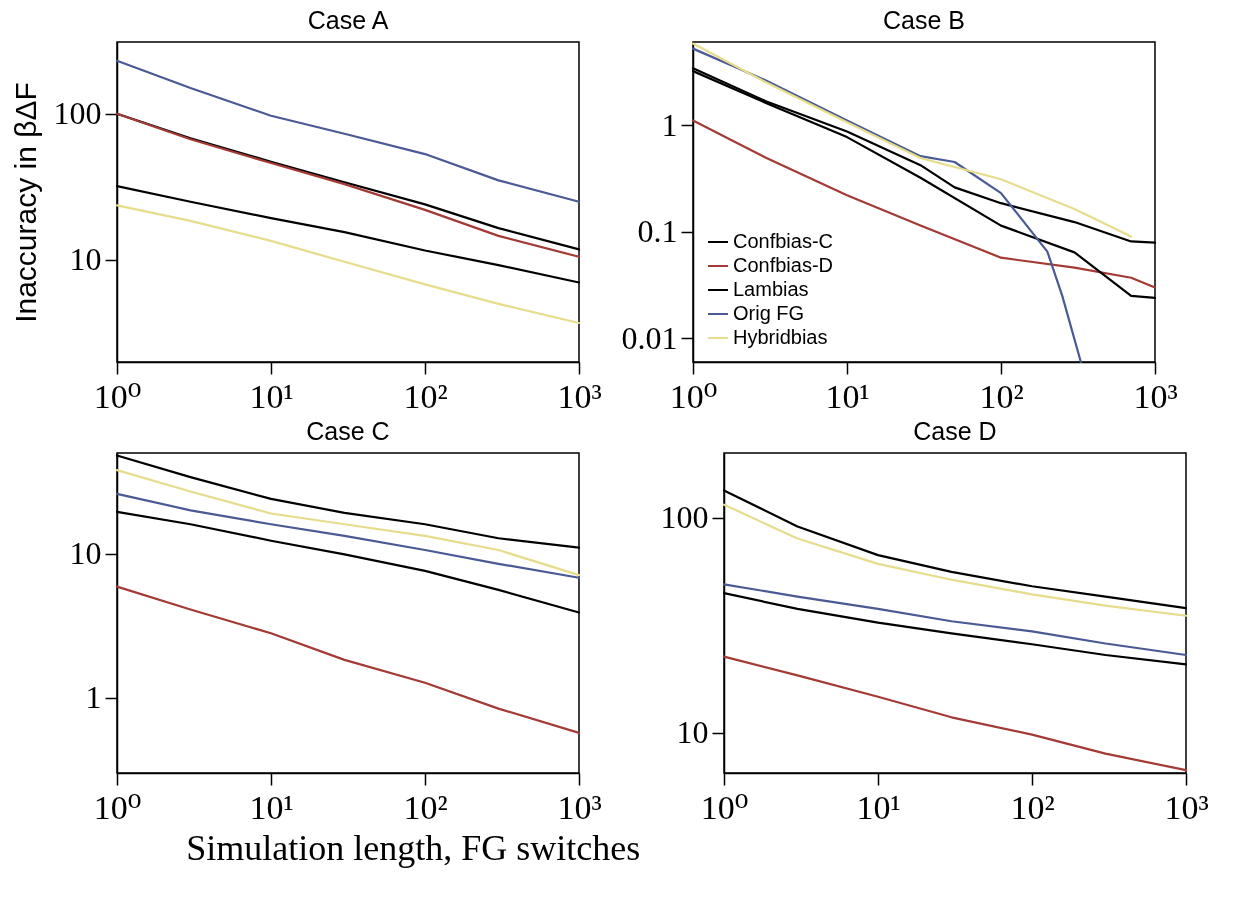  Describe the element at coordinates (924, 20) in the screenshot. I see `chart-title: Case B` at that location.